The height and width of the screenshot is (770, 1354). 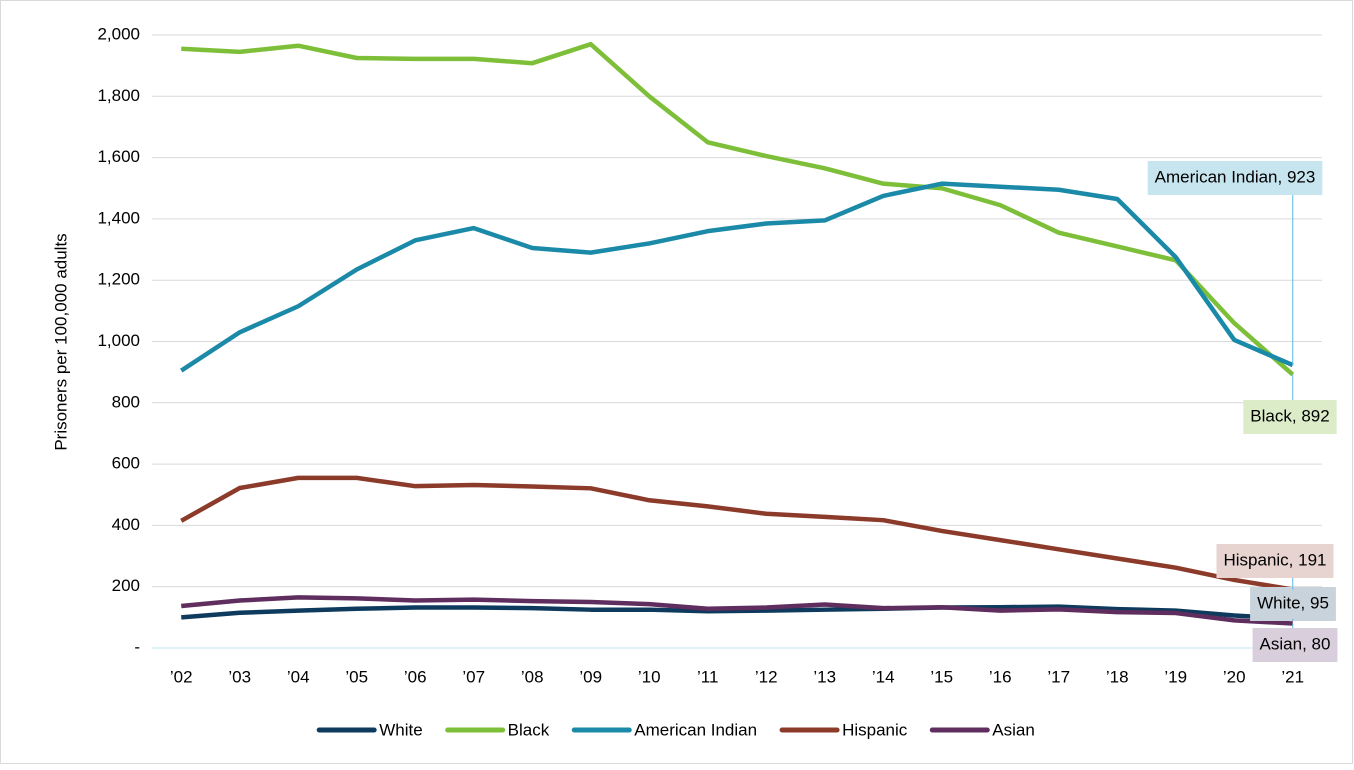 What do you see at coordinates (473, 676) in the screenshot?
I see `x-tick-label: ’07` at bounding box center [473, 676].